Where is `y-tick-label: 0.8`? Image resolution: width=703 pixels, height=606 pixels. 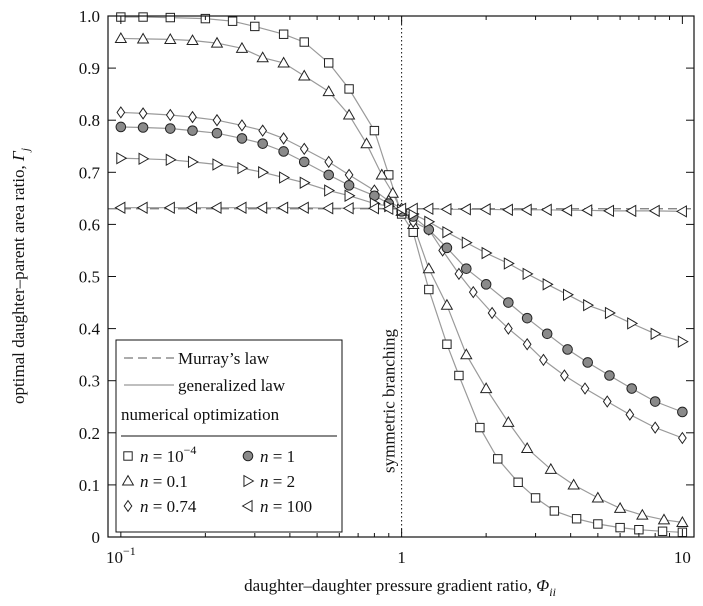 y-tick-label: 0.8 is located at coordinates (89, 120).